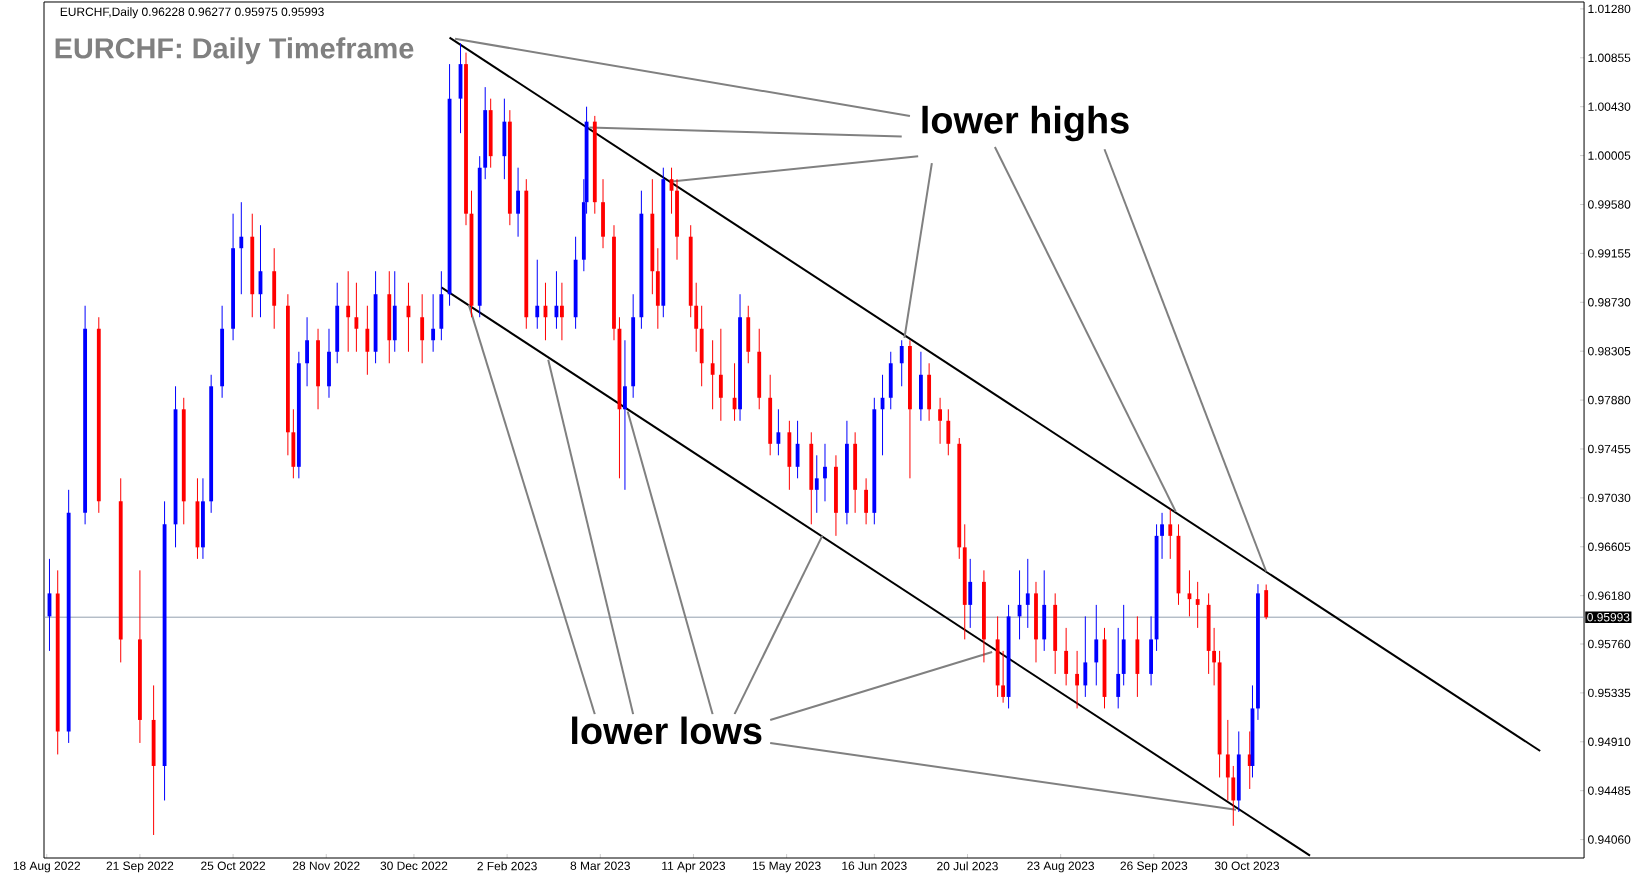 The width and height of the screenshot is (1649, 884). Describe the element at coordinates (1609, 790) in the screenshot. I see `y-tick-label: 0.94485` at that location.